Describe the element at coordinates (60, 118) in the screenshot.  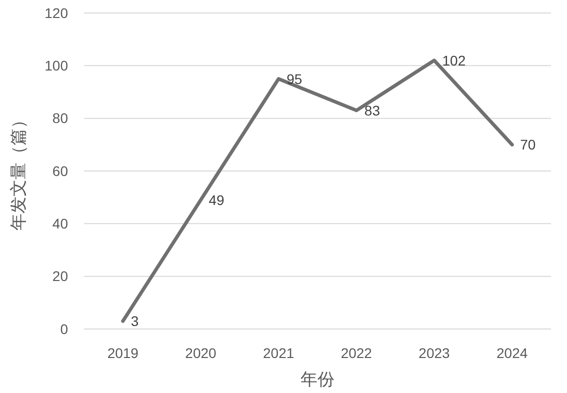
I see `y-tick-label: 80` at that location.